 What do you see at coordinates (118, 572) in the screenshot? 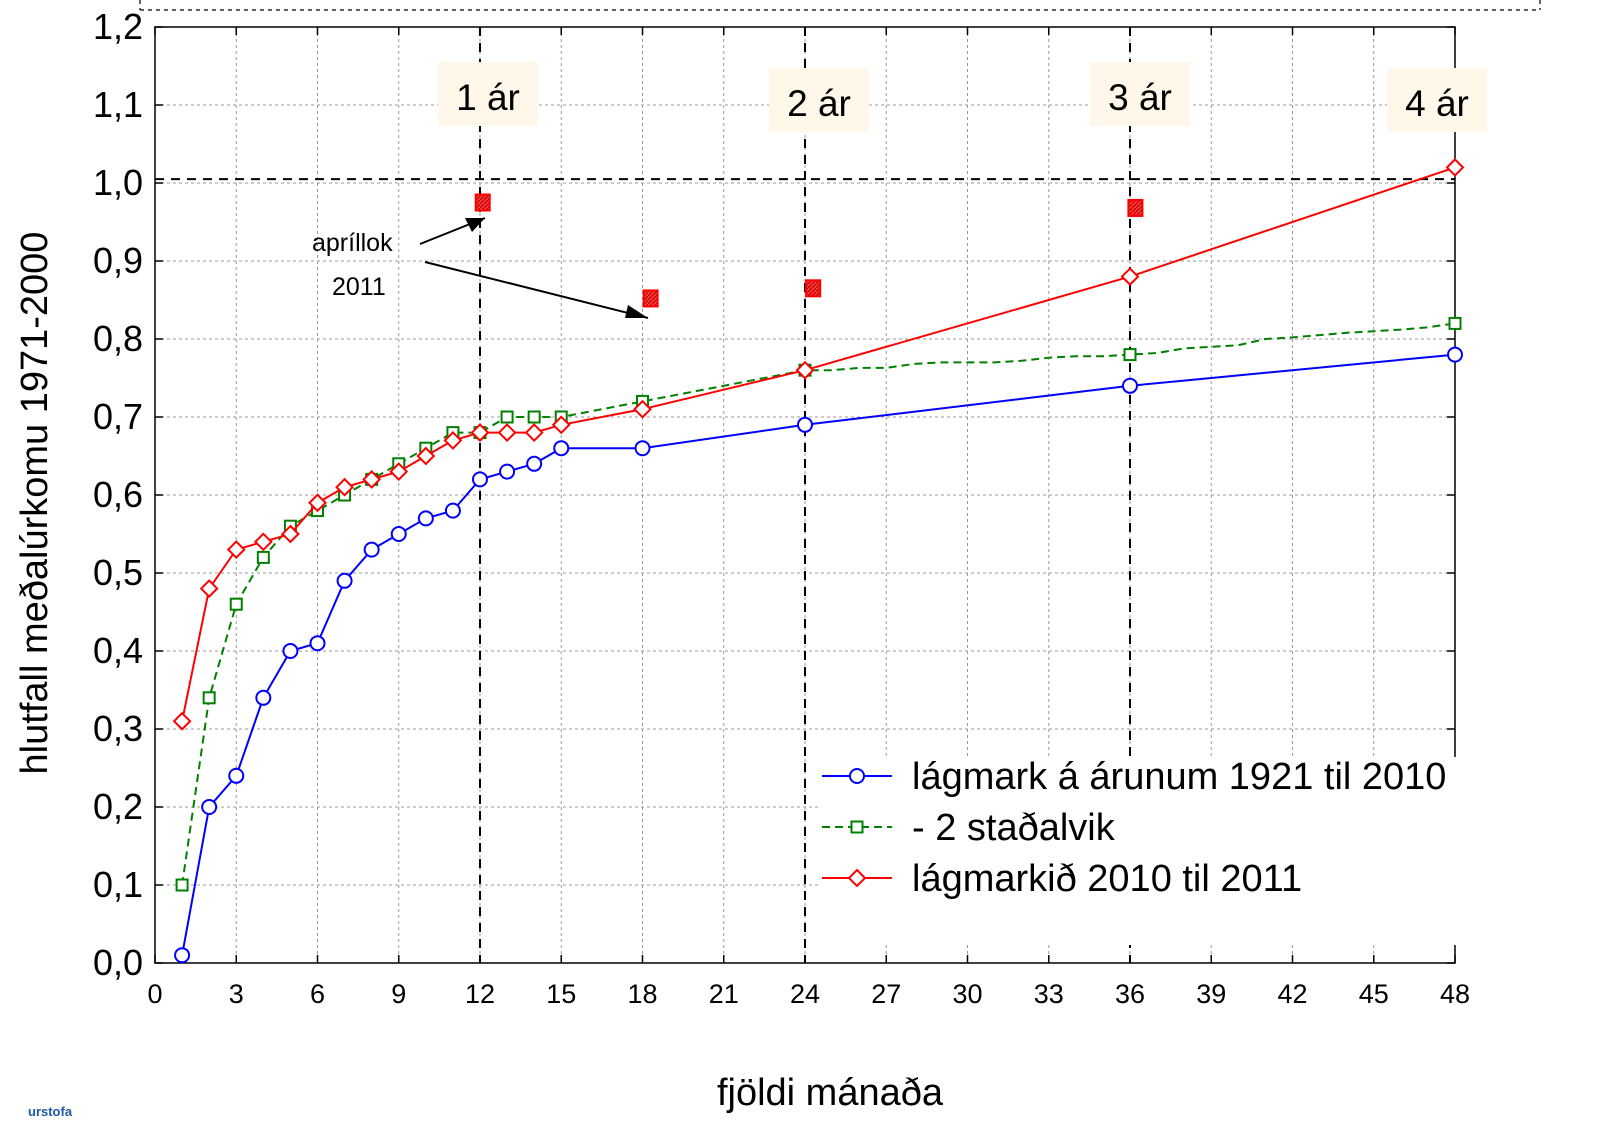
I see `y-tick-label: 0,5` at bounding box center [118, 572].